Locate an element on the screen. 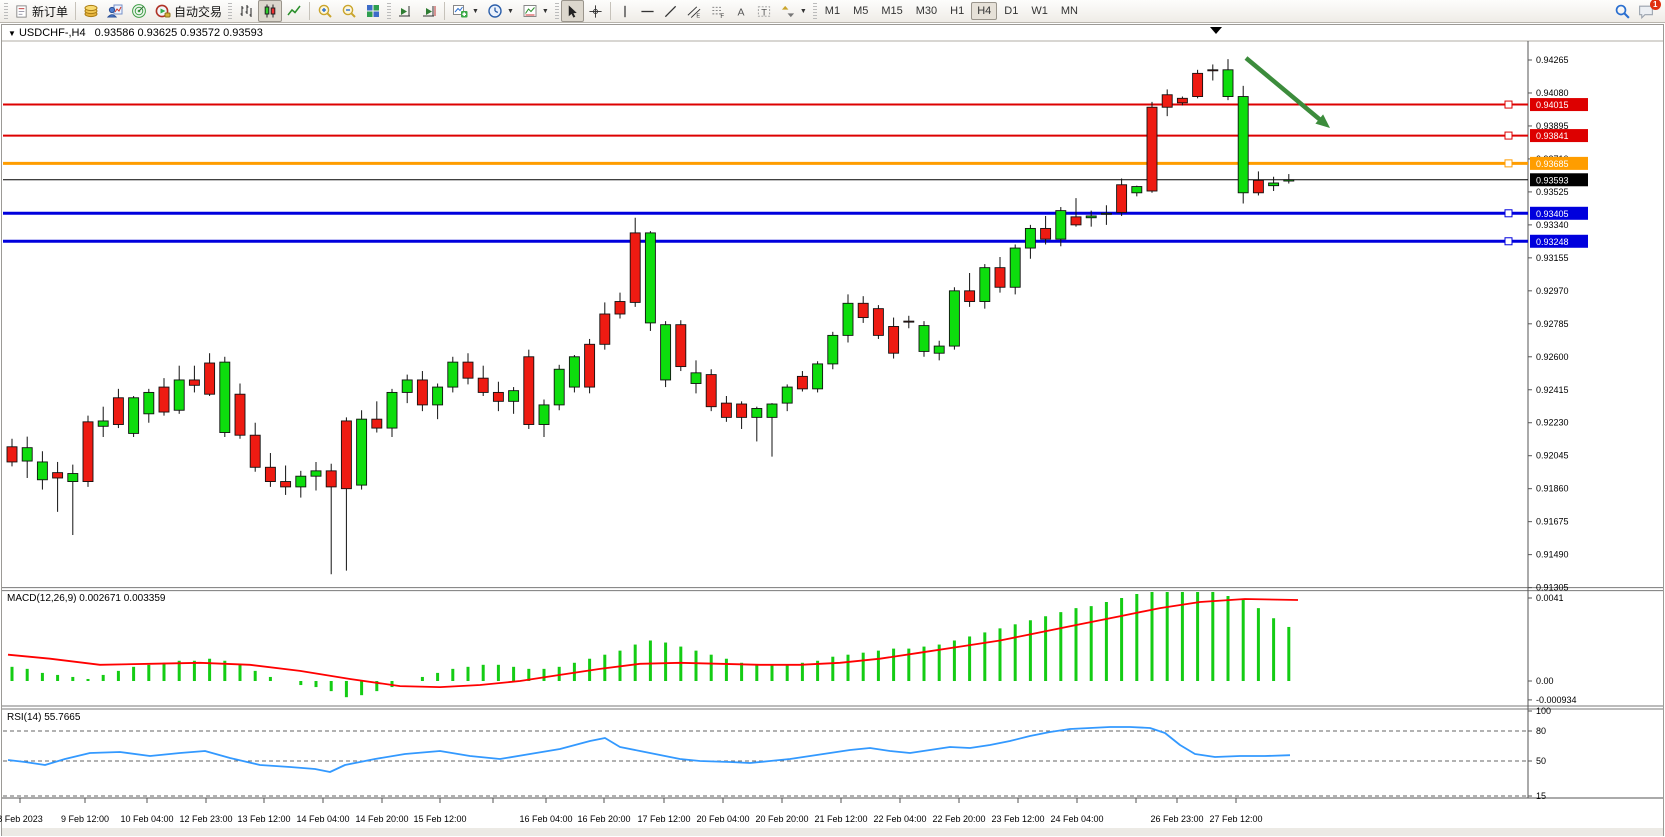  timeframe-M15: M15 is located at coordinates (892, 11).